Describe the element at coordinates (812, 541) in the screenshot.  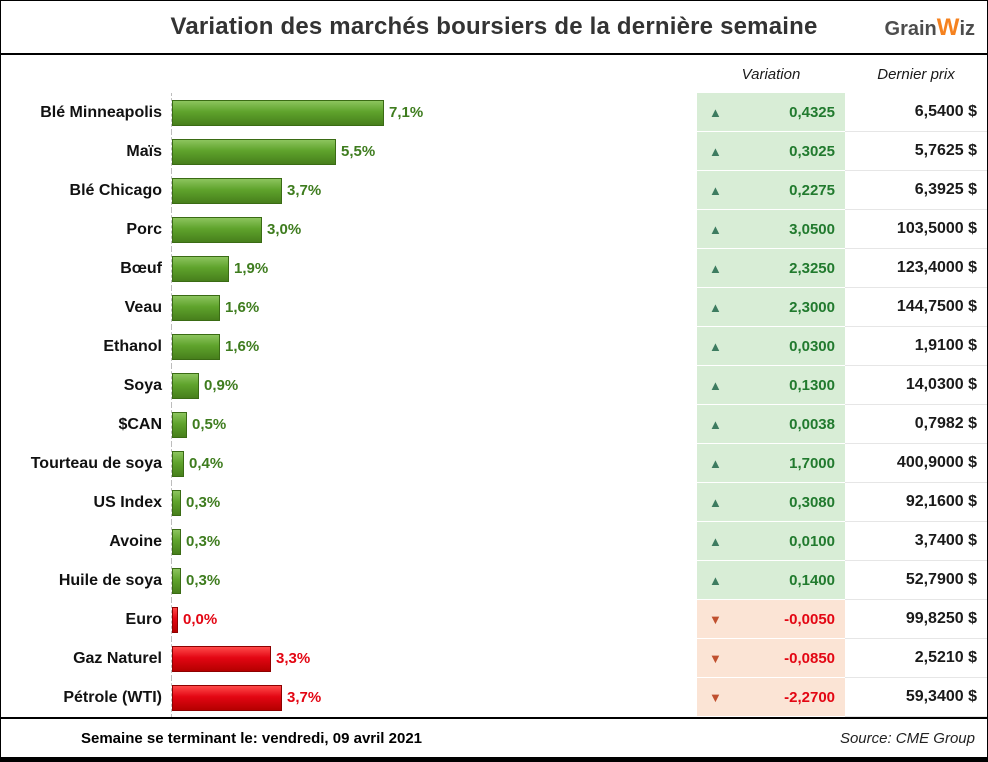
I see `variation-value: 0,0100` at that location.